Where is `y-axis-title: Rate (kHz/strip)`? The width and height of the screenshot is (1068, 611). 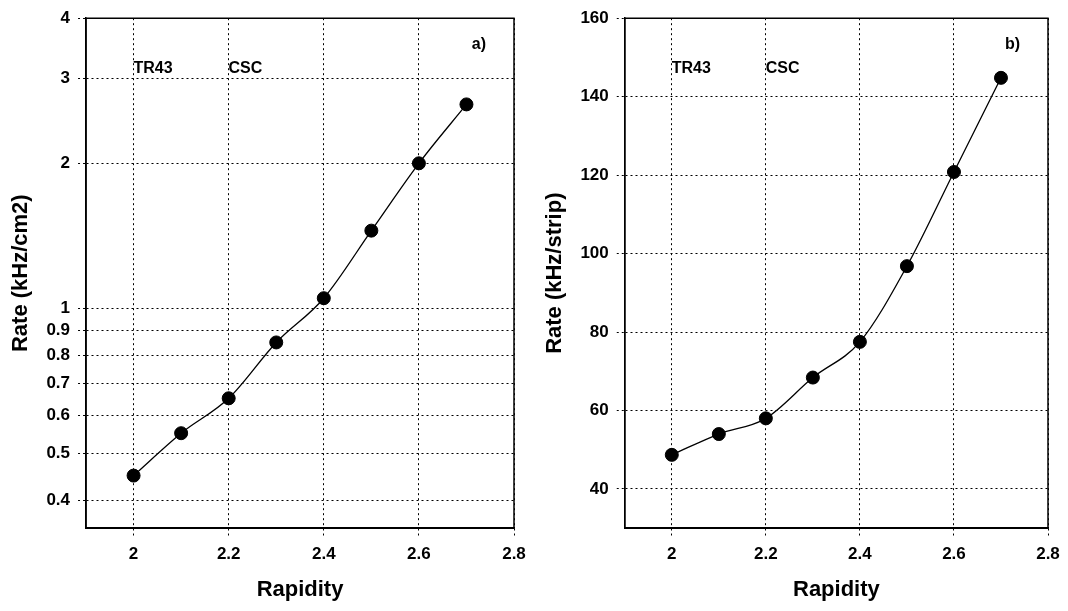
y-axis-title: Rate (kHz/strip) is located at coordinates (554, 273).